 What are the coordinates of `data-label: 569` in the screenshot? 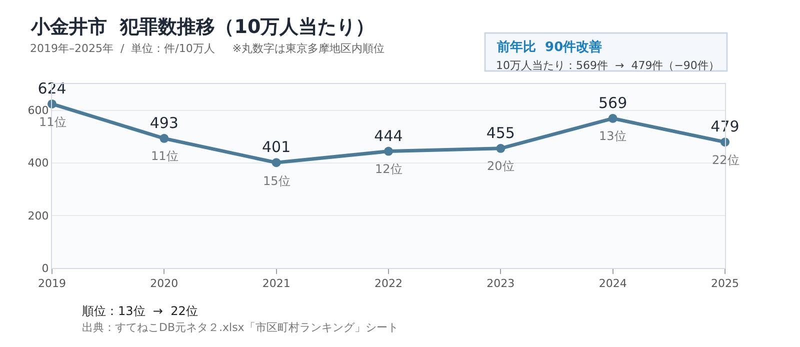 It's located at (613, 103).